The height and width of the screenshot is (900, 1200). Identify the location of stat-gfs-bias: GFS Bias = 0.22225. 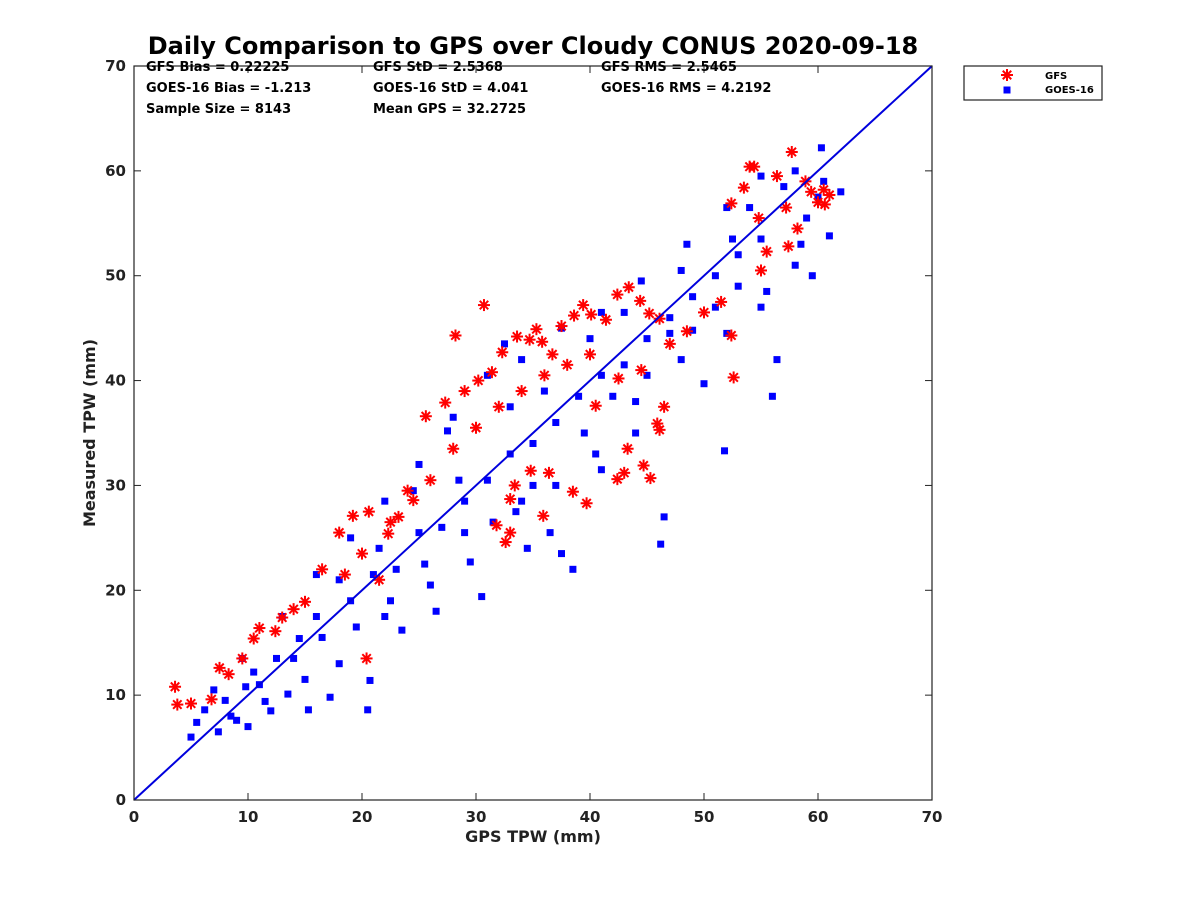
(217, 67).